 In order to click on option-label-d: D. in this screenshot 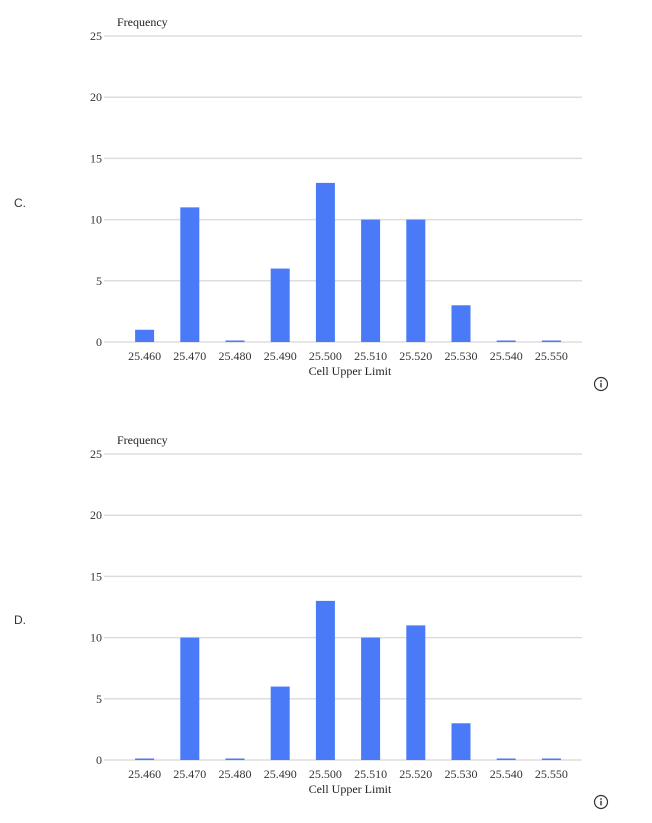, I will do `click(20, 620)`.